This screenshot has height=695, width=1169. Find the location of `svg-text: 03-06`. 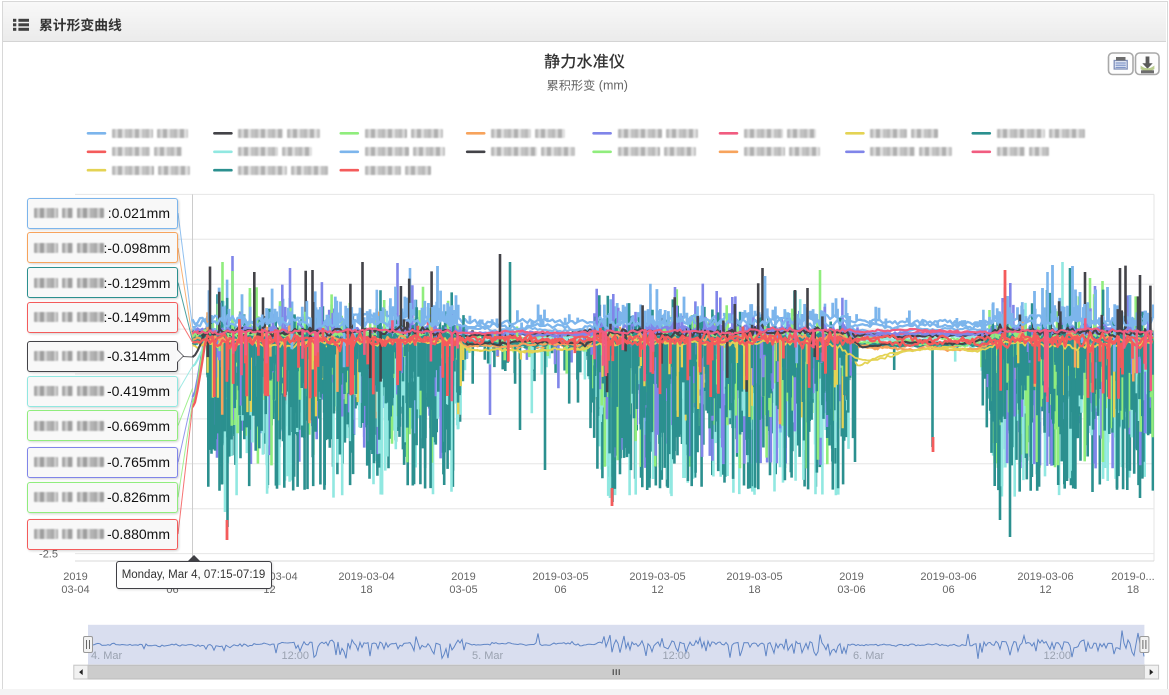

svg-text: 03-06 is located at coordinates (851, 590).